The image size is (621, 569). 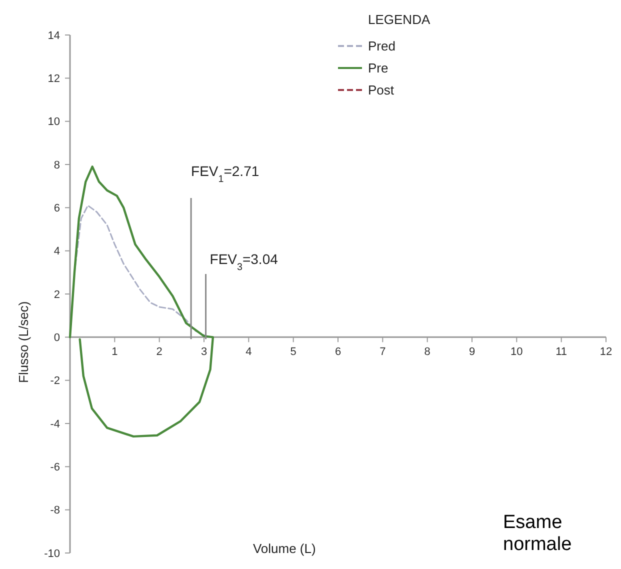 I want to click on x-tick-label: 7, so click(x=383, y=352).